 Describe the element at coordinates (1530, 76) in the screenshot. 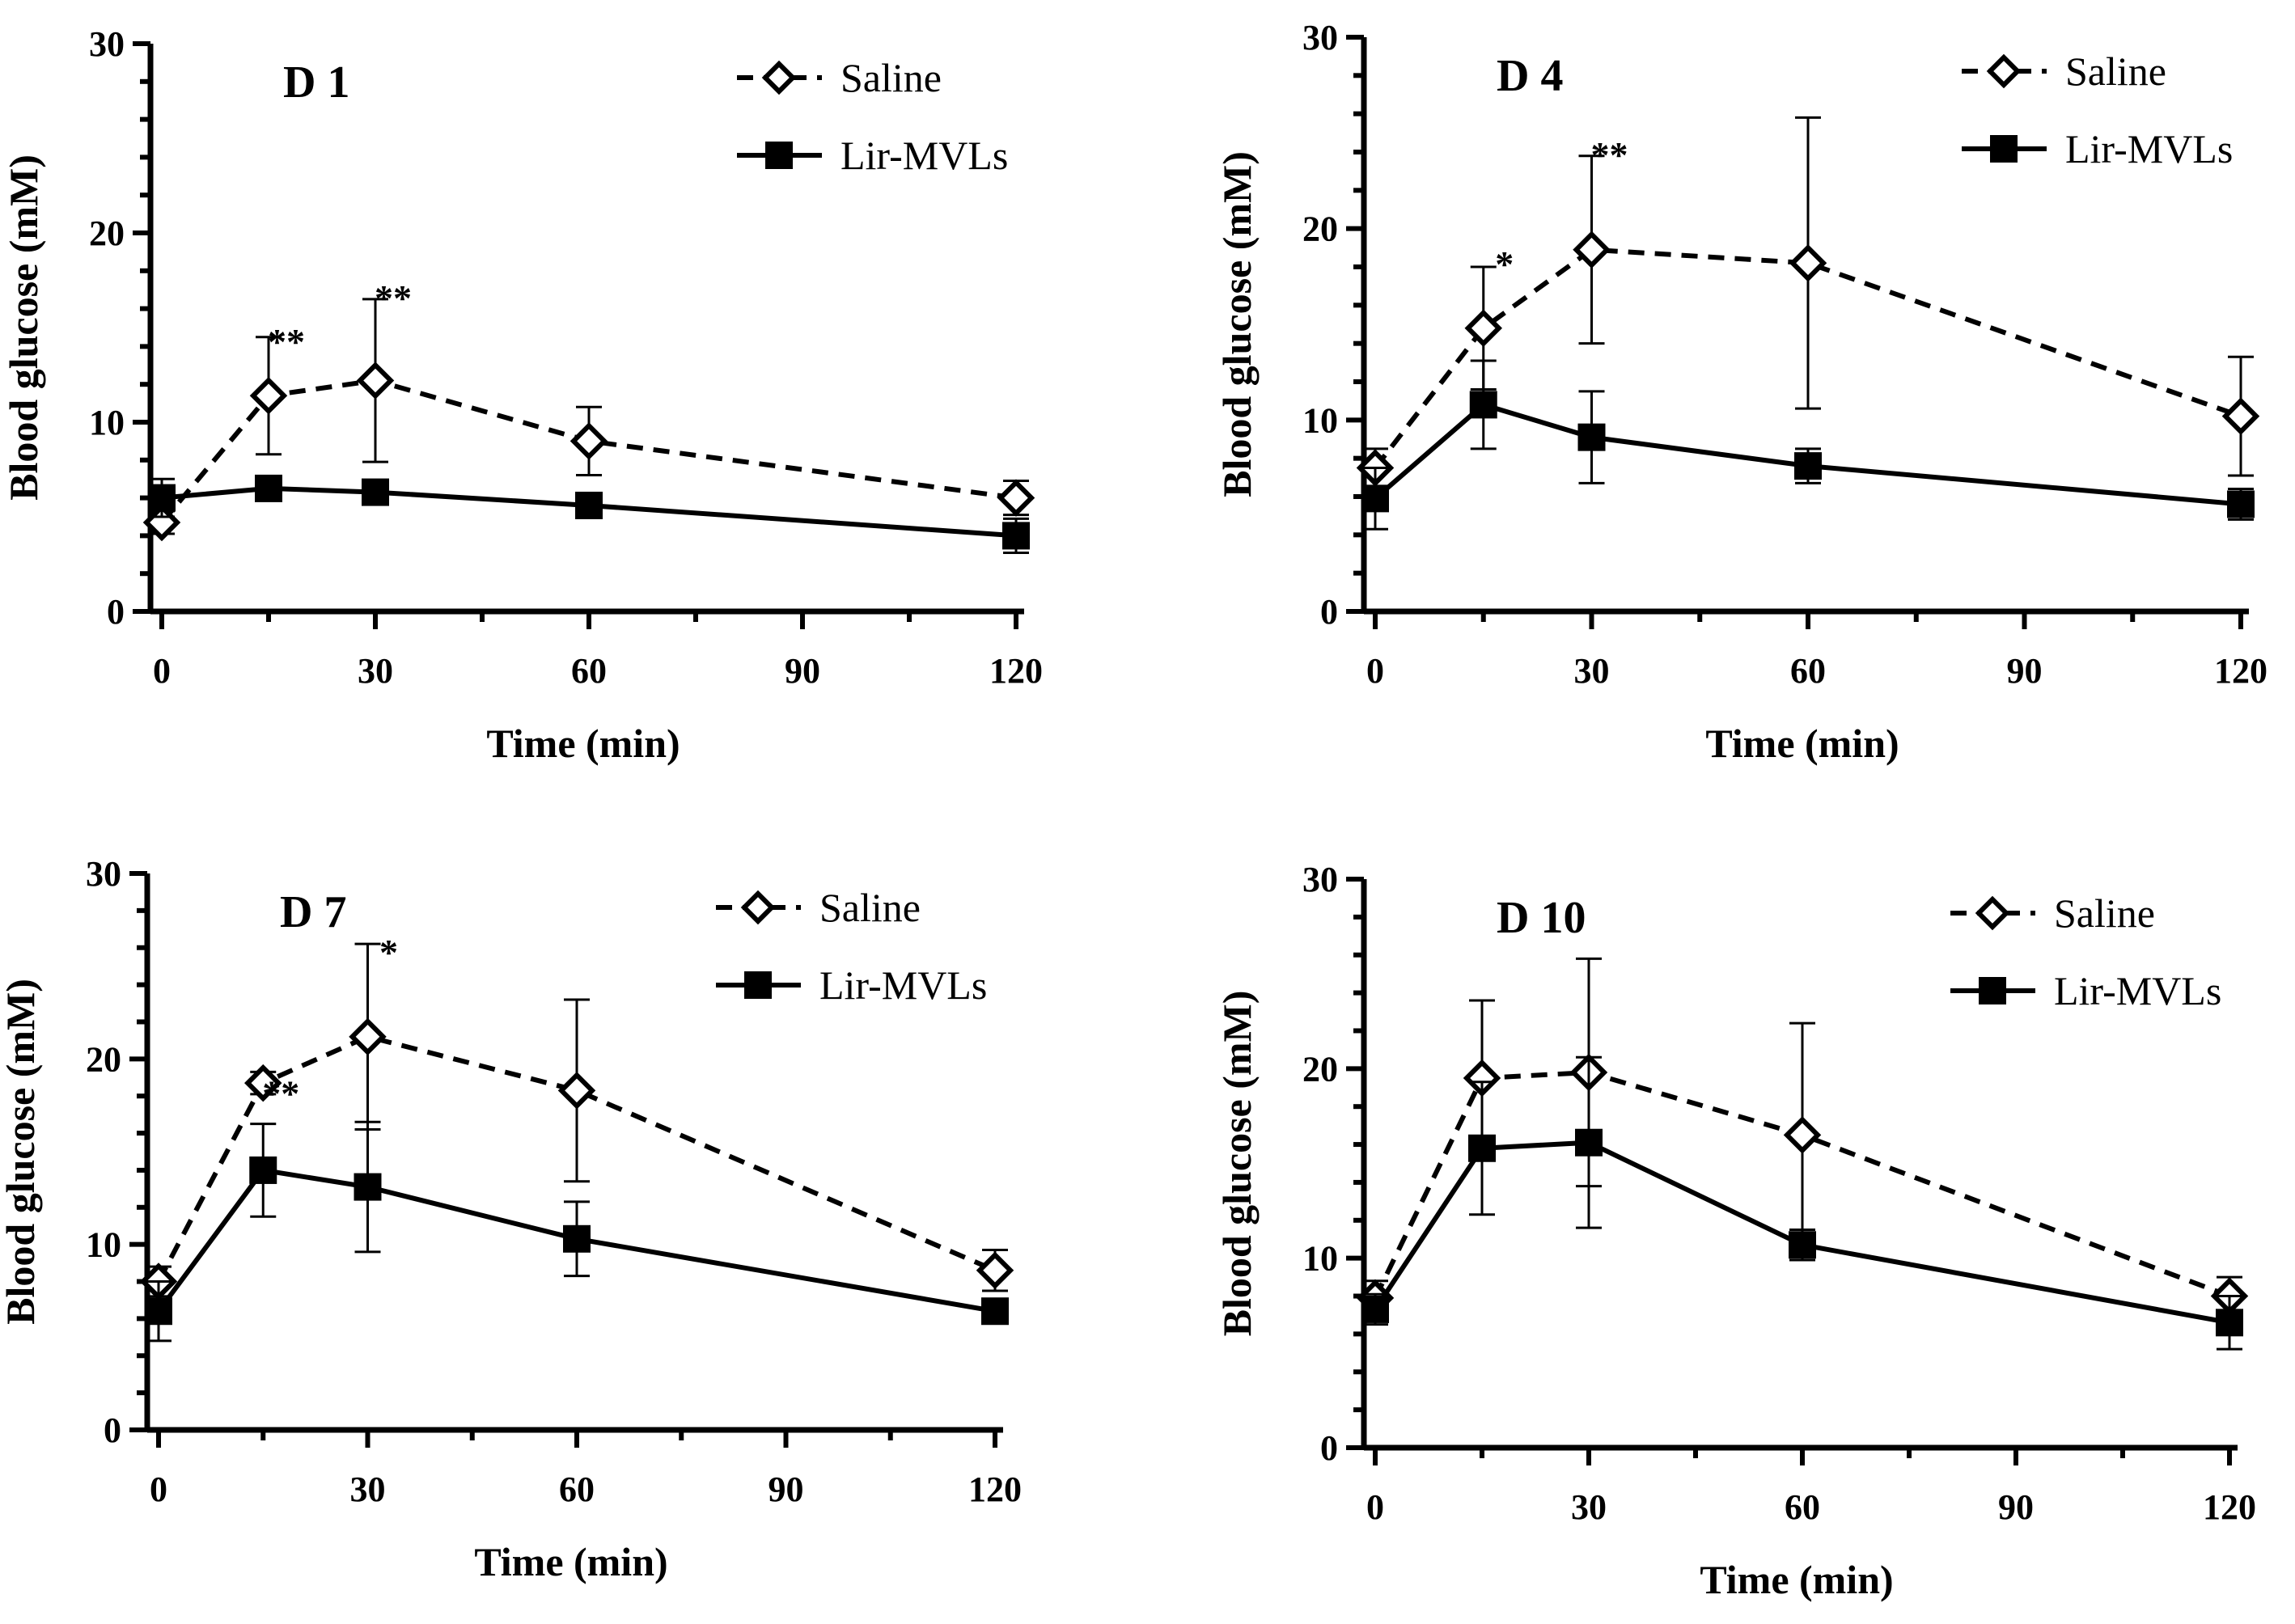

I see `panel-title: D 4` at that location.